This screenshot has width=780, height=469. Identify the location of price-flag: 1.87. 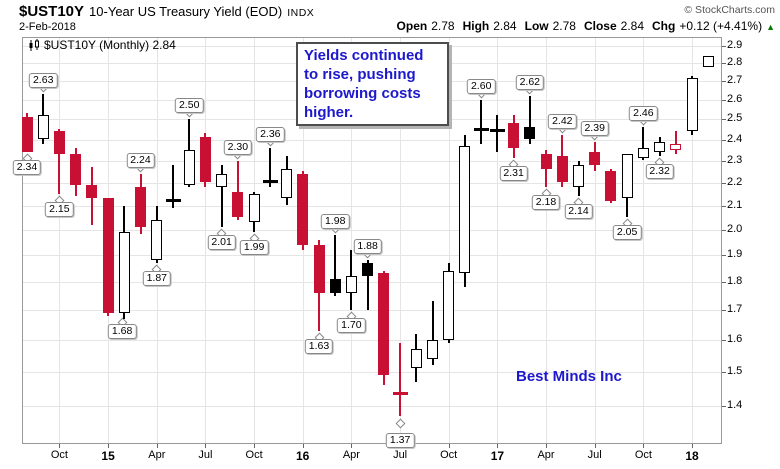
(157, 278).